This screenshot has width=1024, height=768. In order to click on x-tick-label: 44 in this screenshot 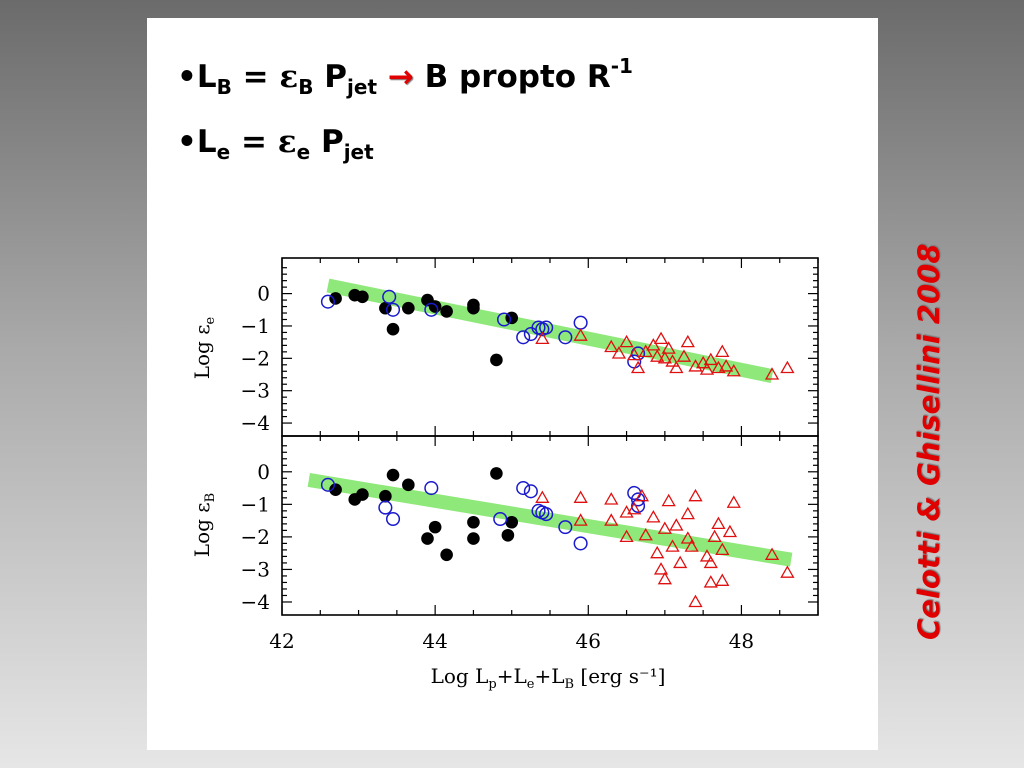, I will do `click(434, 641)`.